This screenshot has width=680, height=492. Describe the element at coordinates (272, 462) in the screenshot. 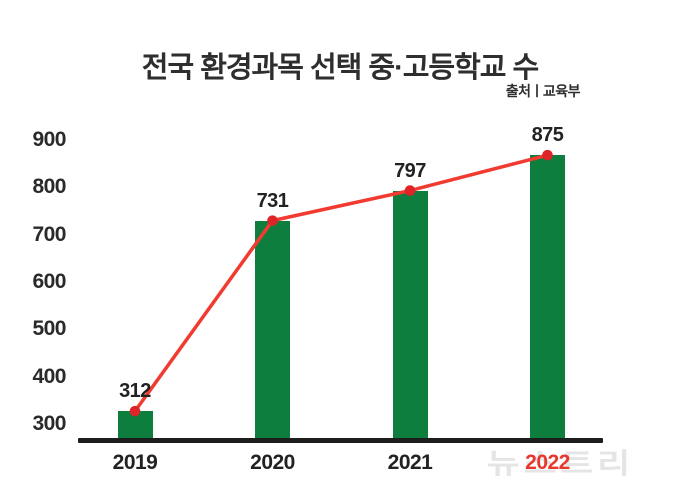

I see `x-tick-label-2020: 2020` at that location.